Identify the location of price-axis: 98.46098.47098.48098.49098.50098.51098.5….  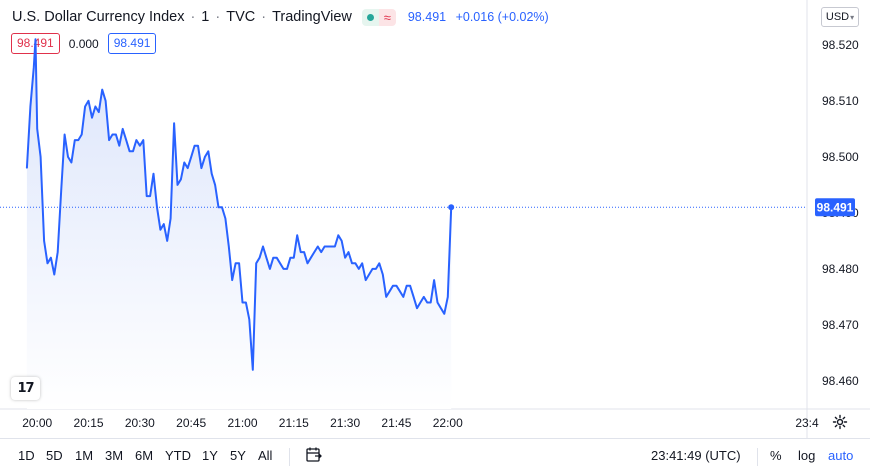
(840, 194).